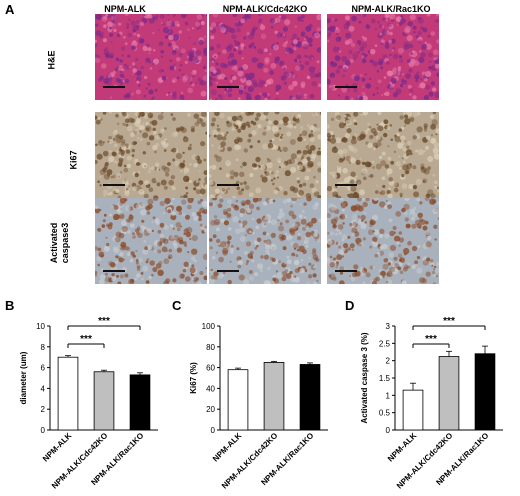 The image size is (520, 496). Describe the element at coordinates (43, 388) in the screenshot. I see `y-tick-label: 4` at that location.